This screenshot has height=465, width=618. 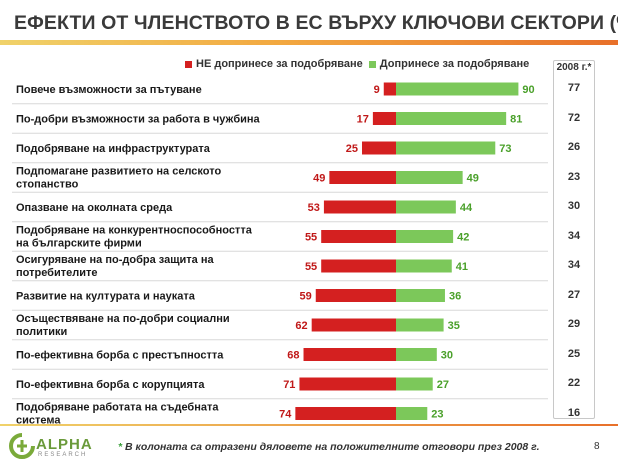 What do you see at coordinates (293, 356) in the screenshot?
I see `value-label-negative: 68` at bounding box center [293, 356].